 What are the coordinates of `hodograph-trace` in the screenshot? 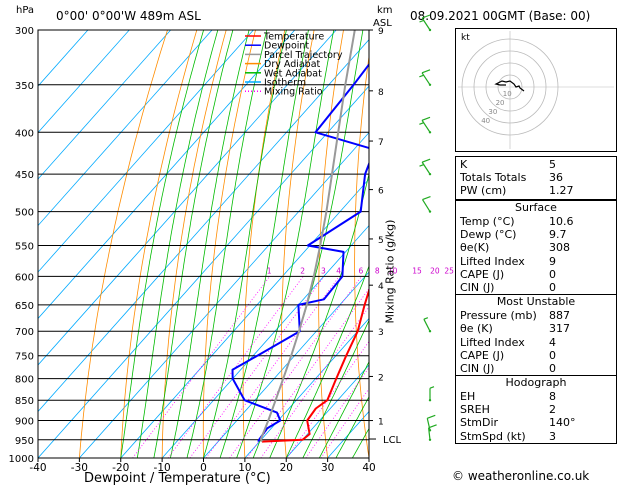 It's located at (509, 86).